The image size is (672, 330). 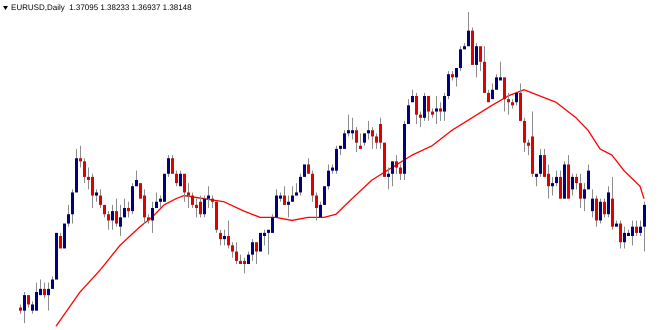 I want to click on chart-title: EURUSD,Daily 1.37095 1.38233 1.36937 1.38148, so click(x=101, y=7).